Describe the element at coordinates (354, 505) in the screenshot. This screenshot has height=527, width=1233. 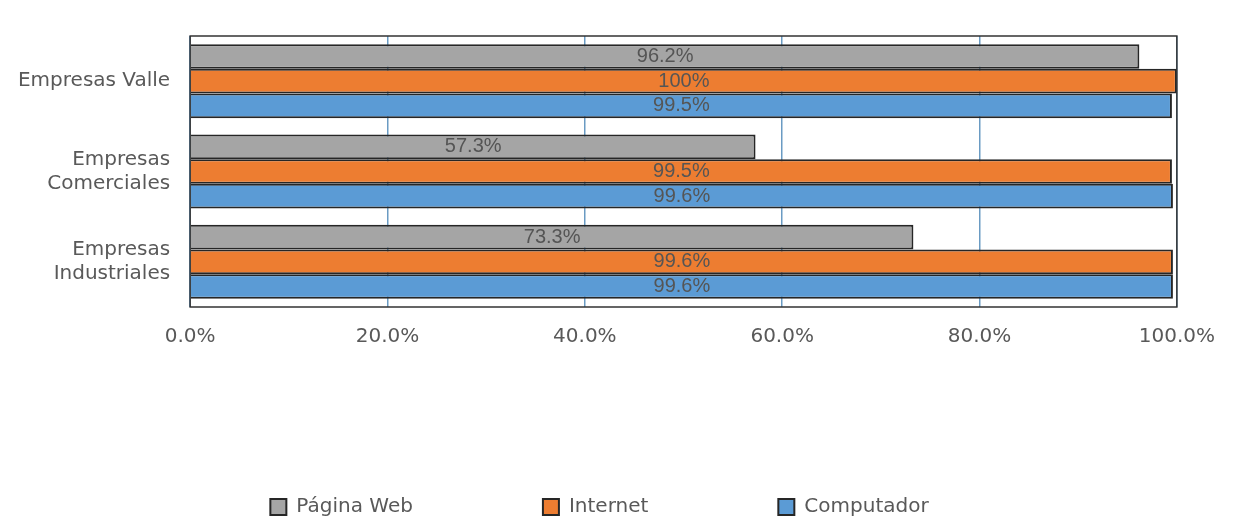
I see `legend-label: Página Web` at that location.